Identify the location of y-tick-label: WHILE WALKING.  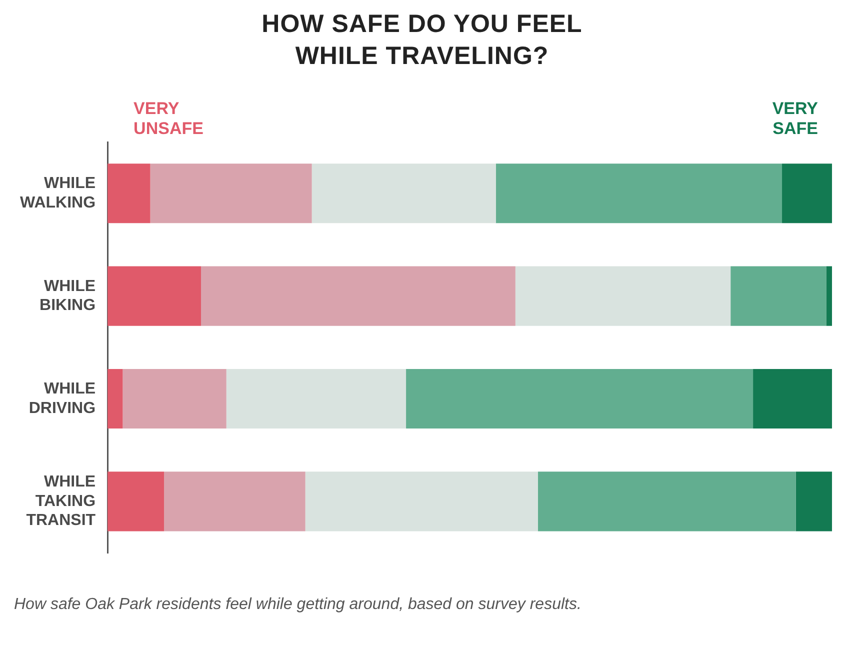
(58, 193).